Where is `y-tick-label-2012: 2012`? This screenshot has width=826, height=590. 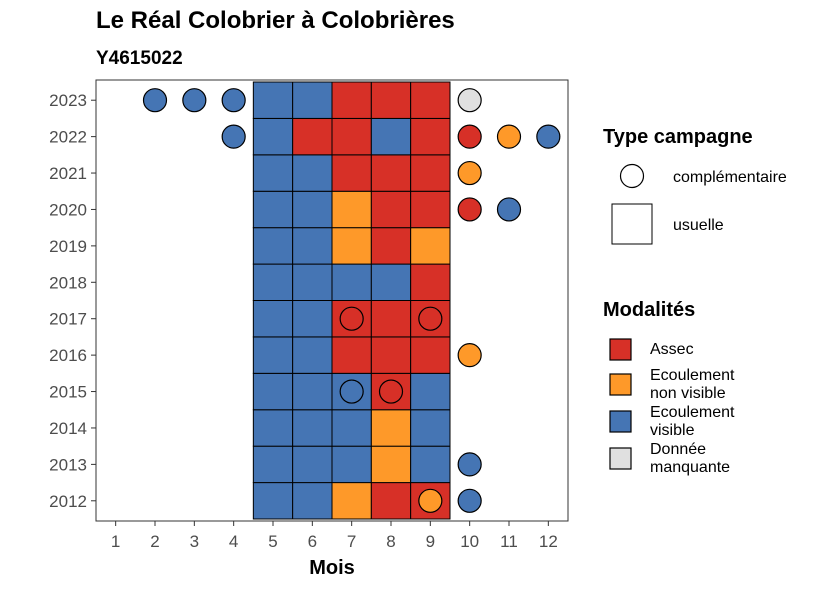 y-tick-label-2012: 2012 is located at coordinates (68, 501).